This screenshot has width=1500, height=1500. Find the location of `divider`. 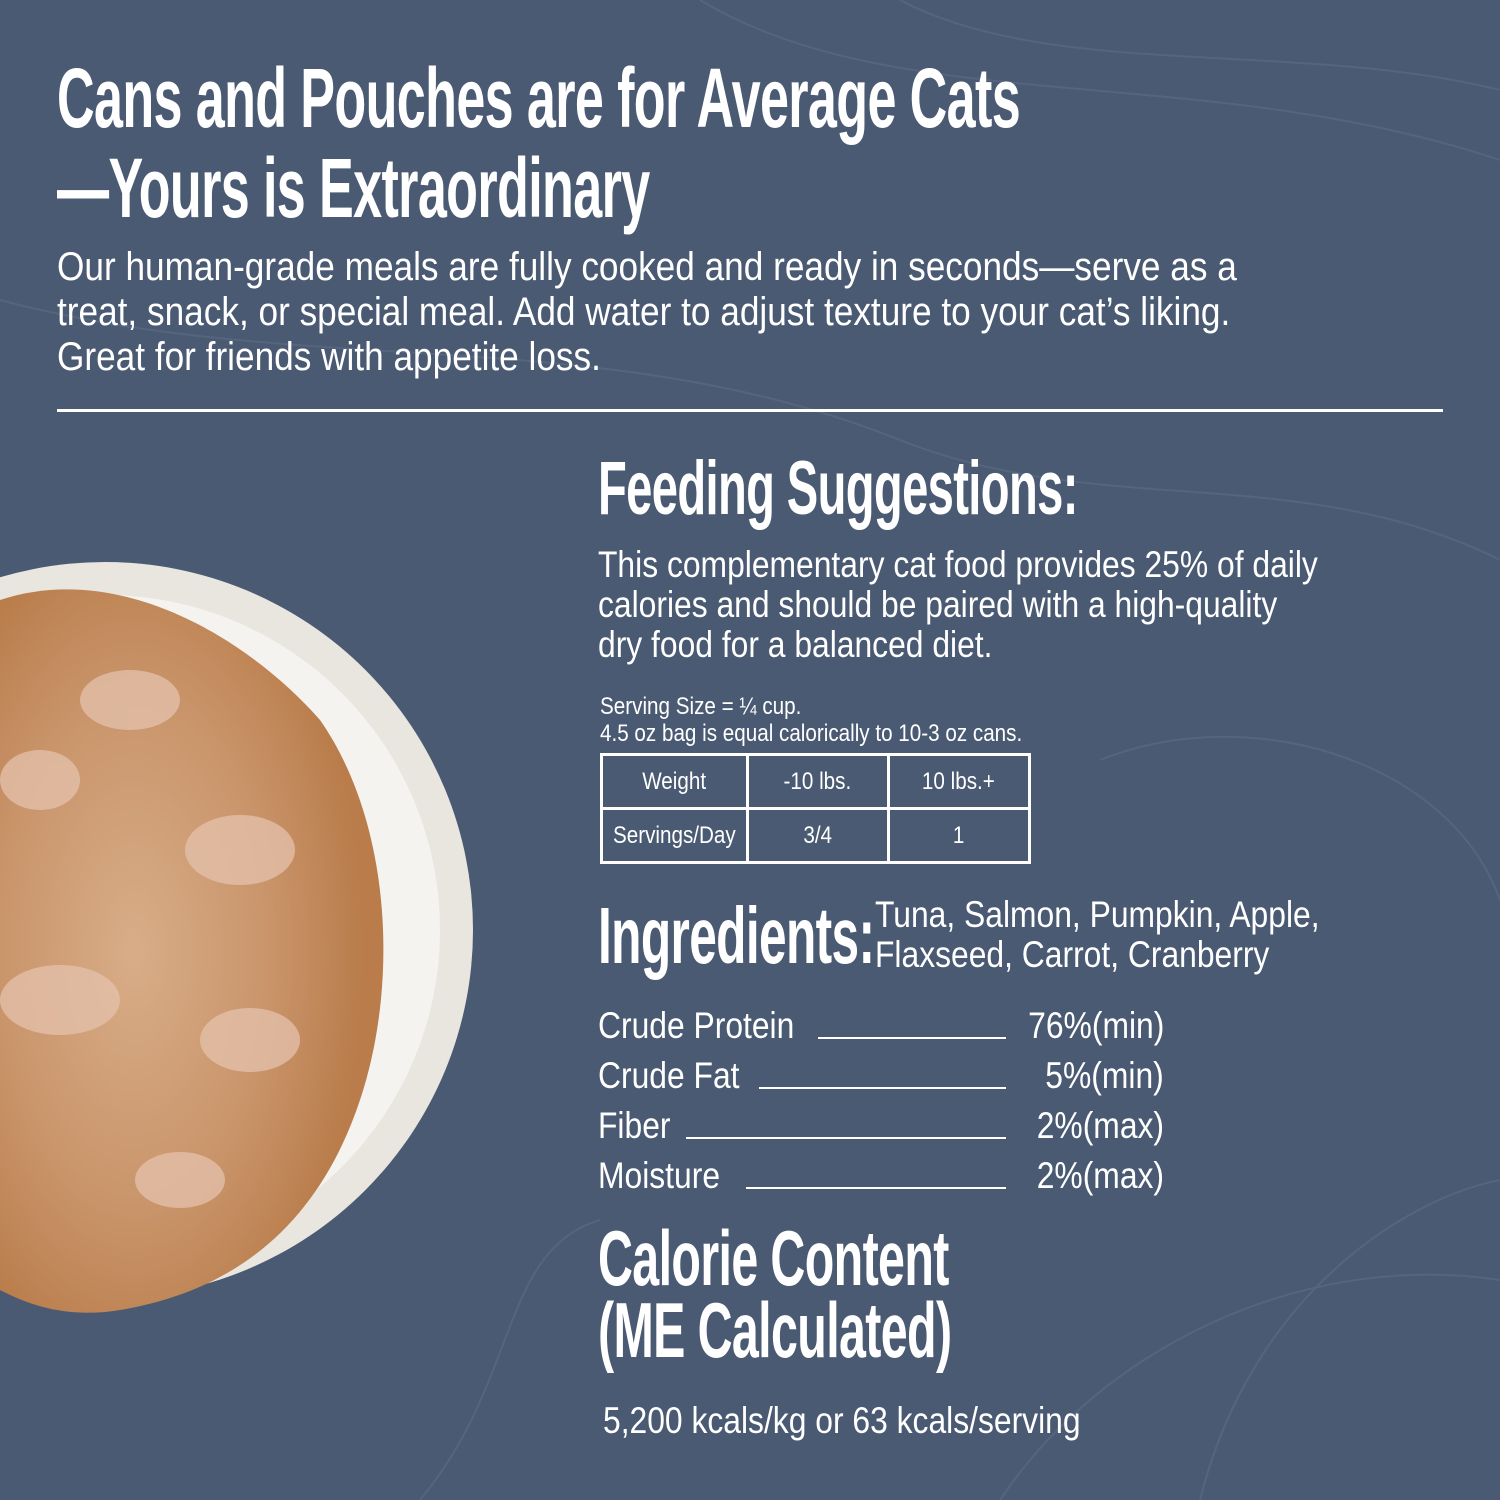

divider is located at coordinates (750, 410).